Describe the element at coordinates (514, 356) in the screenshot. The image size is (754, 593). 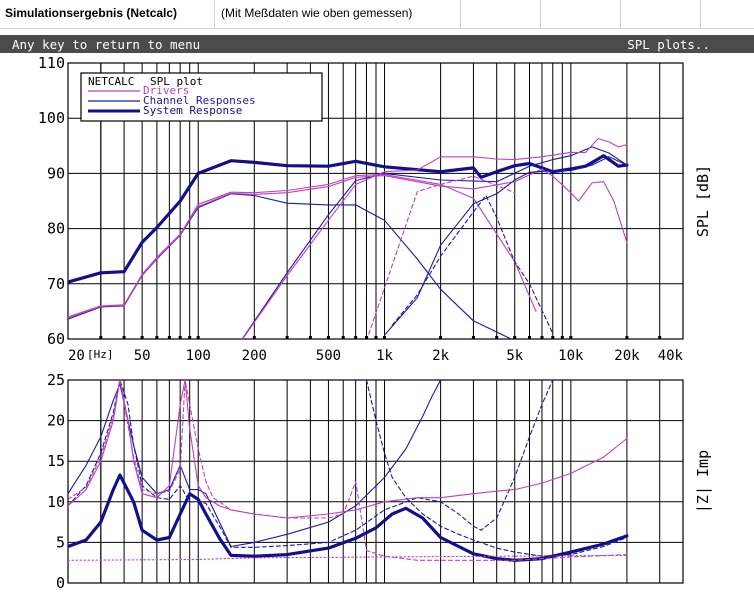
I see `spl-x-tick-label: 5k` at that location.